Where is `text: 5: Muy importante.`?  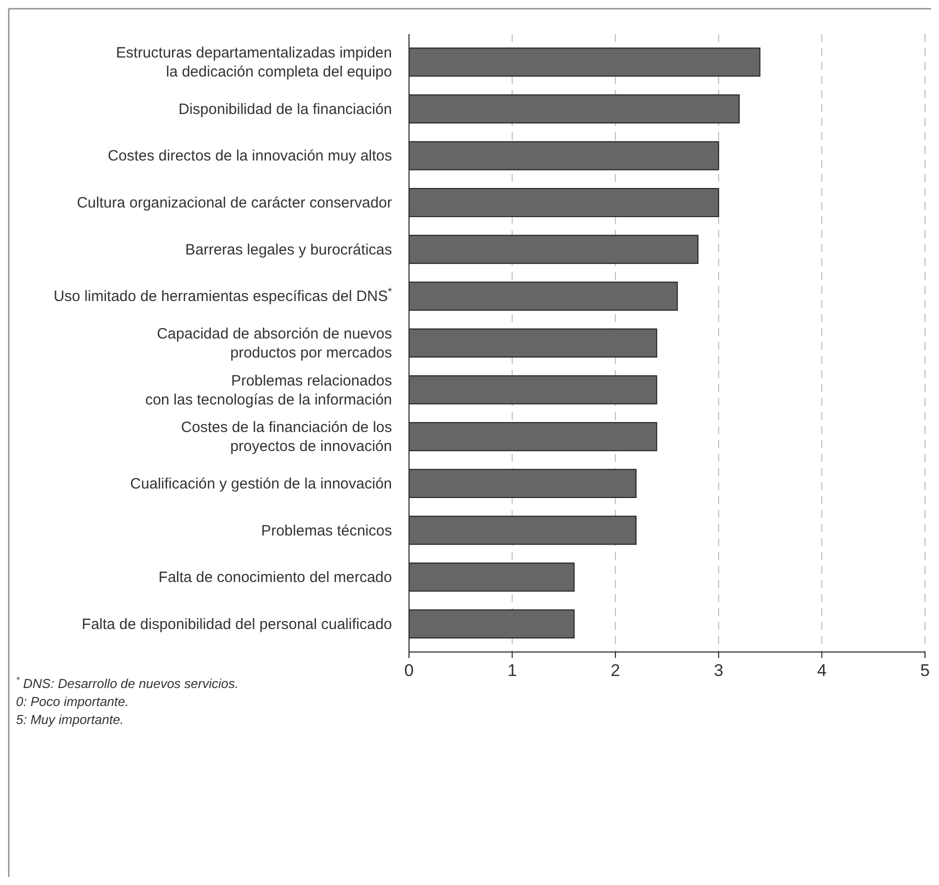 text: 5: Muy importante. is located at coordinates (70, 719).